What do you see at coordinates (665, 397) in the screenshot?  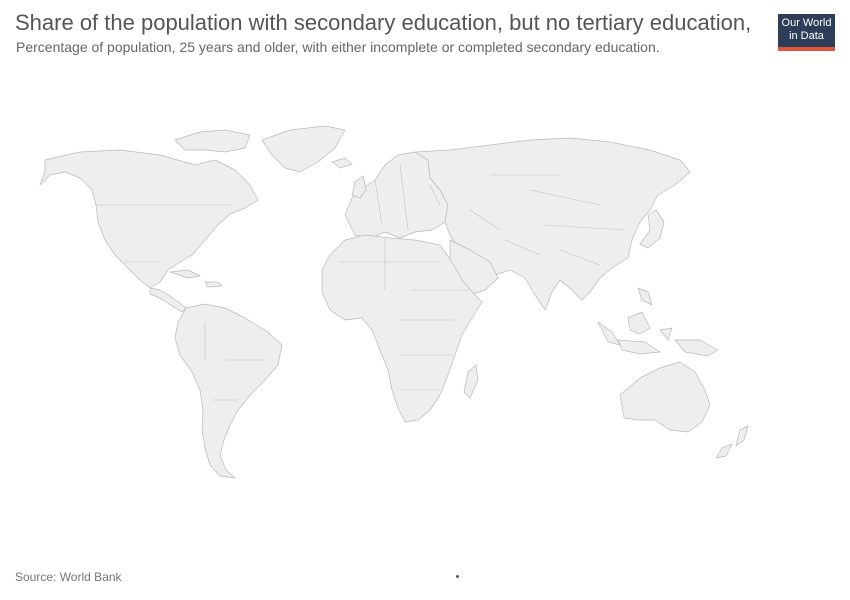 I see `australia-shape` at bounding box center [665, 397].